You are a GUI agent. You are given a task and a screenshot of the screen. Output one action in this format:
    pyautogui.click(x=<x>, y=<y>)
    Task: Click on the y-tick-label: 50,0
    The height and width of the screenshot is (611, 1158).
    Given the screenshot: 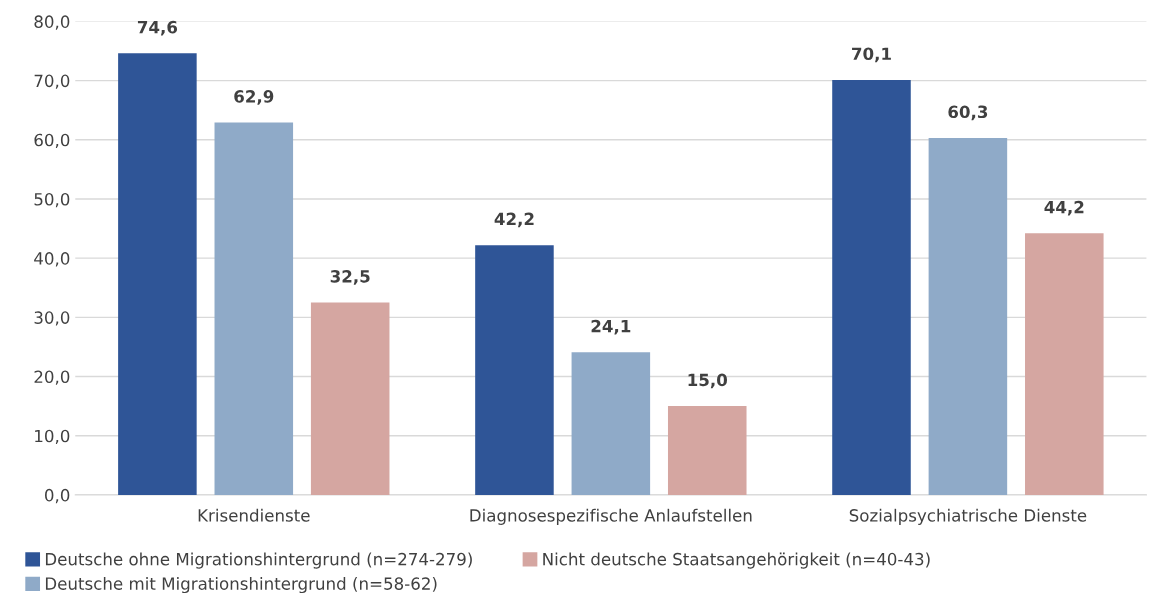 What is the action you would take?
    pyautogui.click(x=52, y=200)
    